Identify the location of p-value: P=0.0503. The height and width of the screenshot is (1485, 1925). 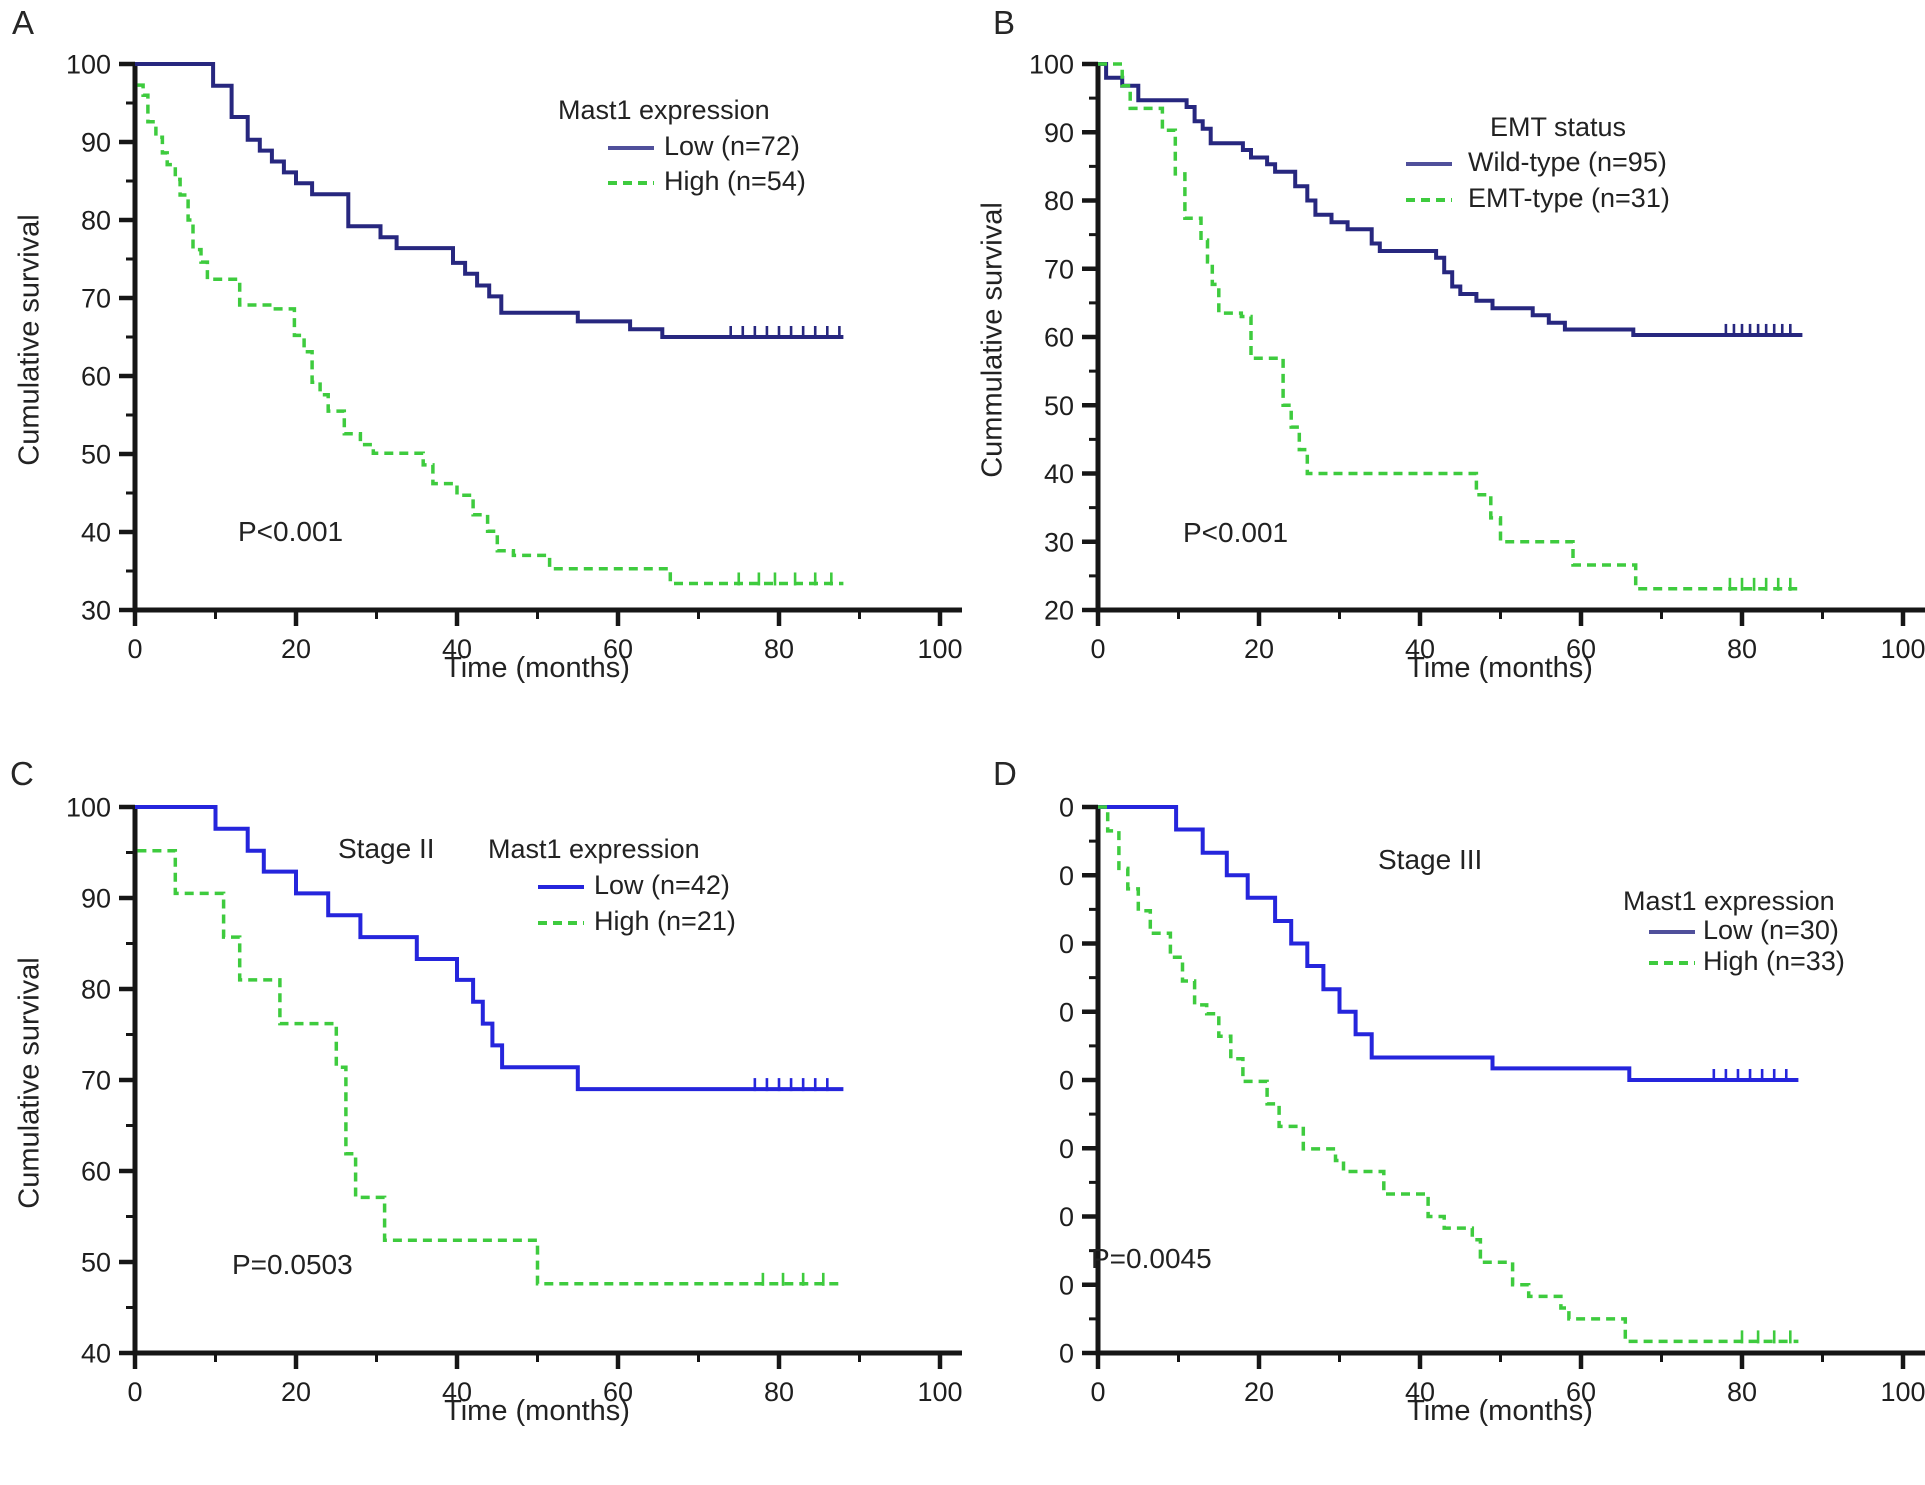
(292, 1264).